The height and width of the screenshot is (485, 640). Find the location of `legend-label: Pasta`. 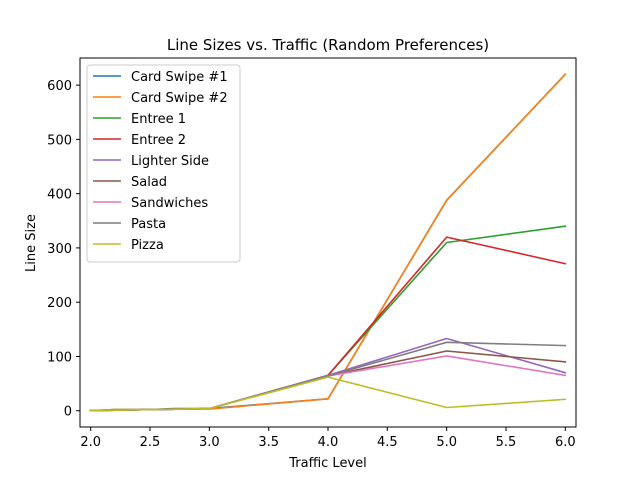

legend-label: Pasta is located at coordinates (148, 224).